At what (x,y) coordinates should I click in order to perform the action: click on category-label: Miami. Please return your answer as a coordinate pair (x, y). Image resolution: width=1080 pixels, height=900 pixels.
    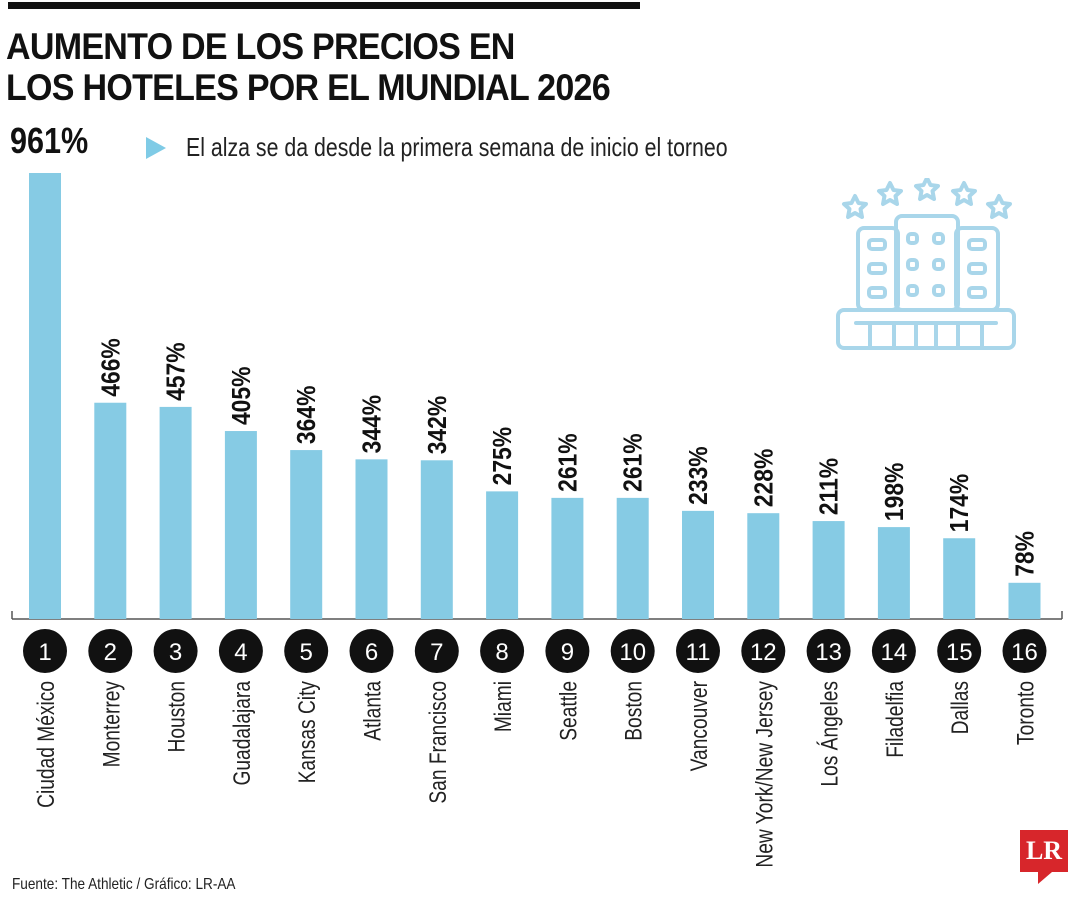
    Looking at the image, I should click on (503, 706).